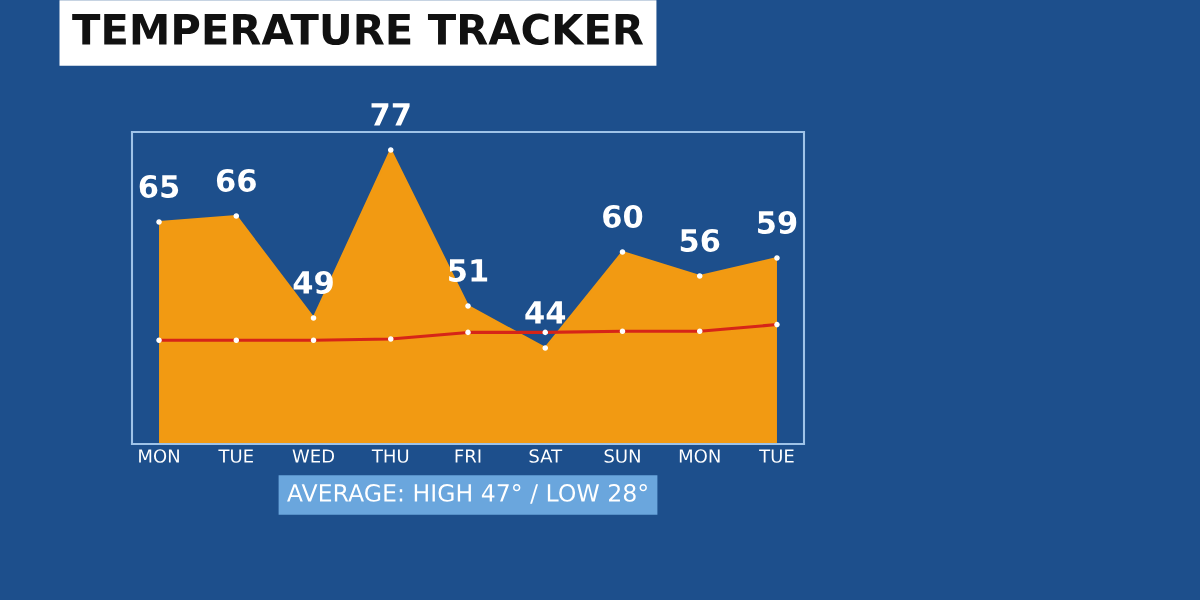  Describe the element at coordinates (545, 312) in the screenshot. I see `data-label: 44` at that location.